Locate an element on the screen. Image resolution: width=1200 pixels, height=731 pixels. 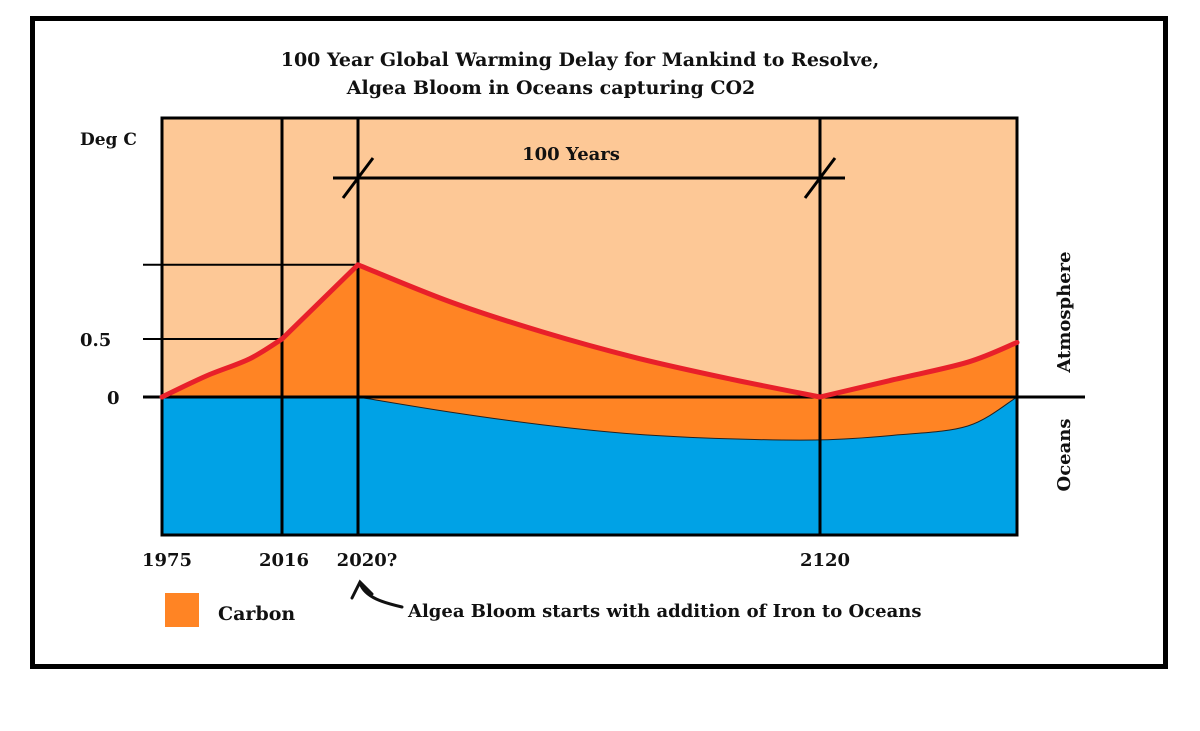
y-tick-label: 0 is located at coordinates (113, 398).